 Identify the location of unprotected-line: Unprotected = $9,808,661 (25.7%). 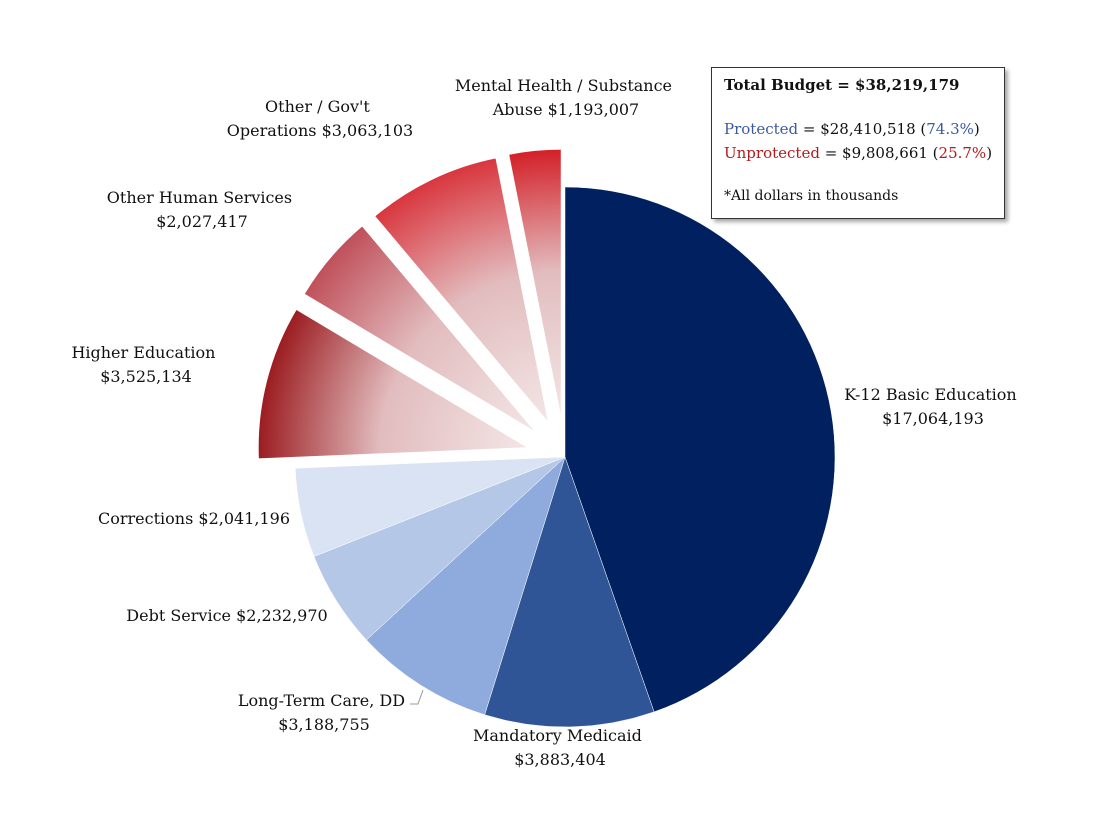
(858, 153).